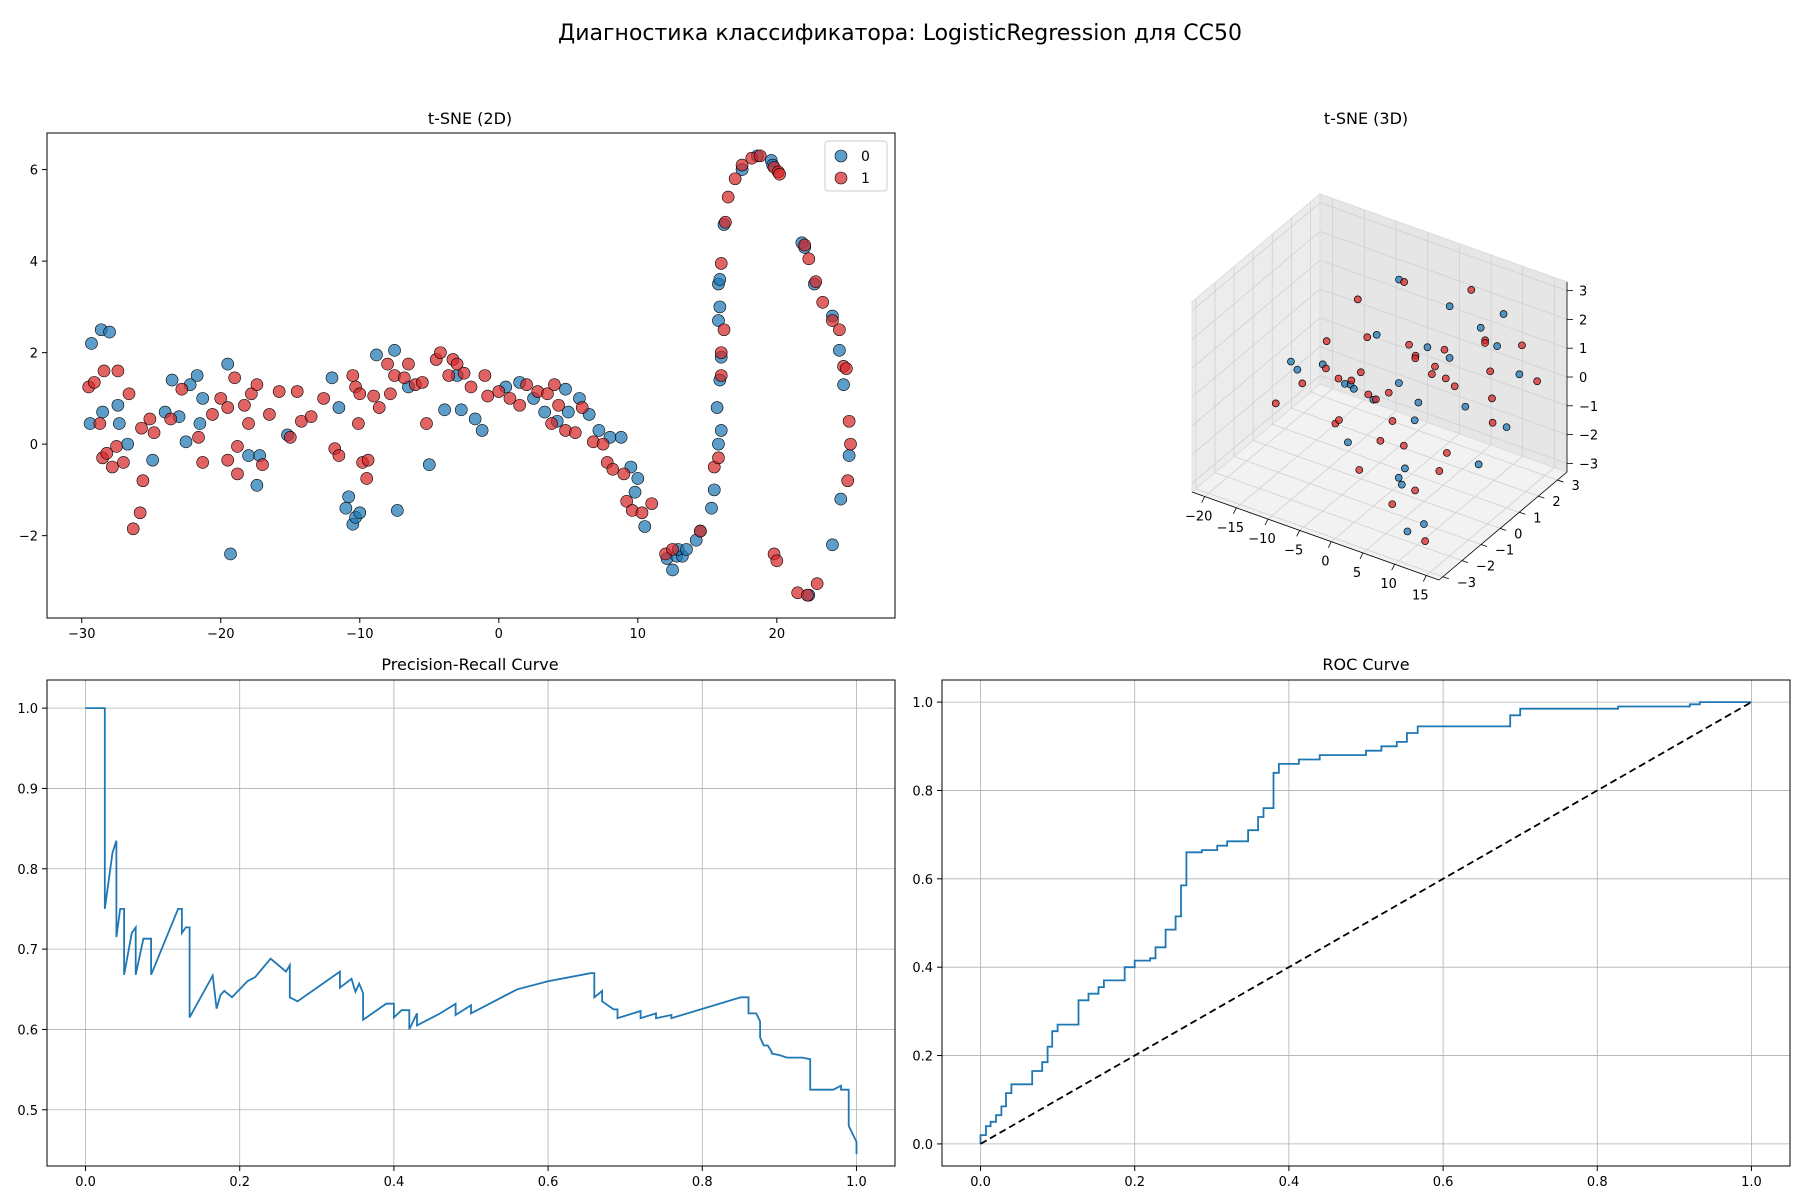 The image size is (1800, 1200). Describe the element at coordinates (865, 179) in the screenshot. I see `tsne2d-legend-label: 1` at that location.